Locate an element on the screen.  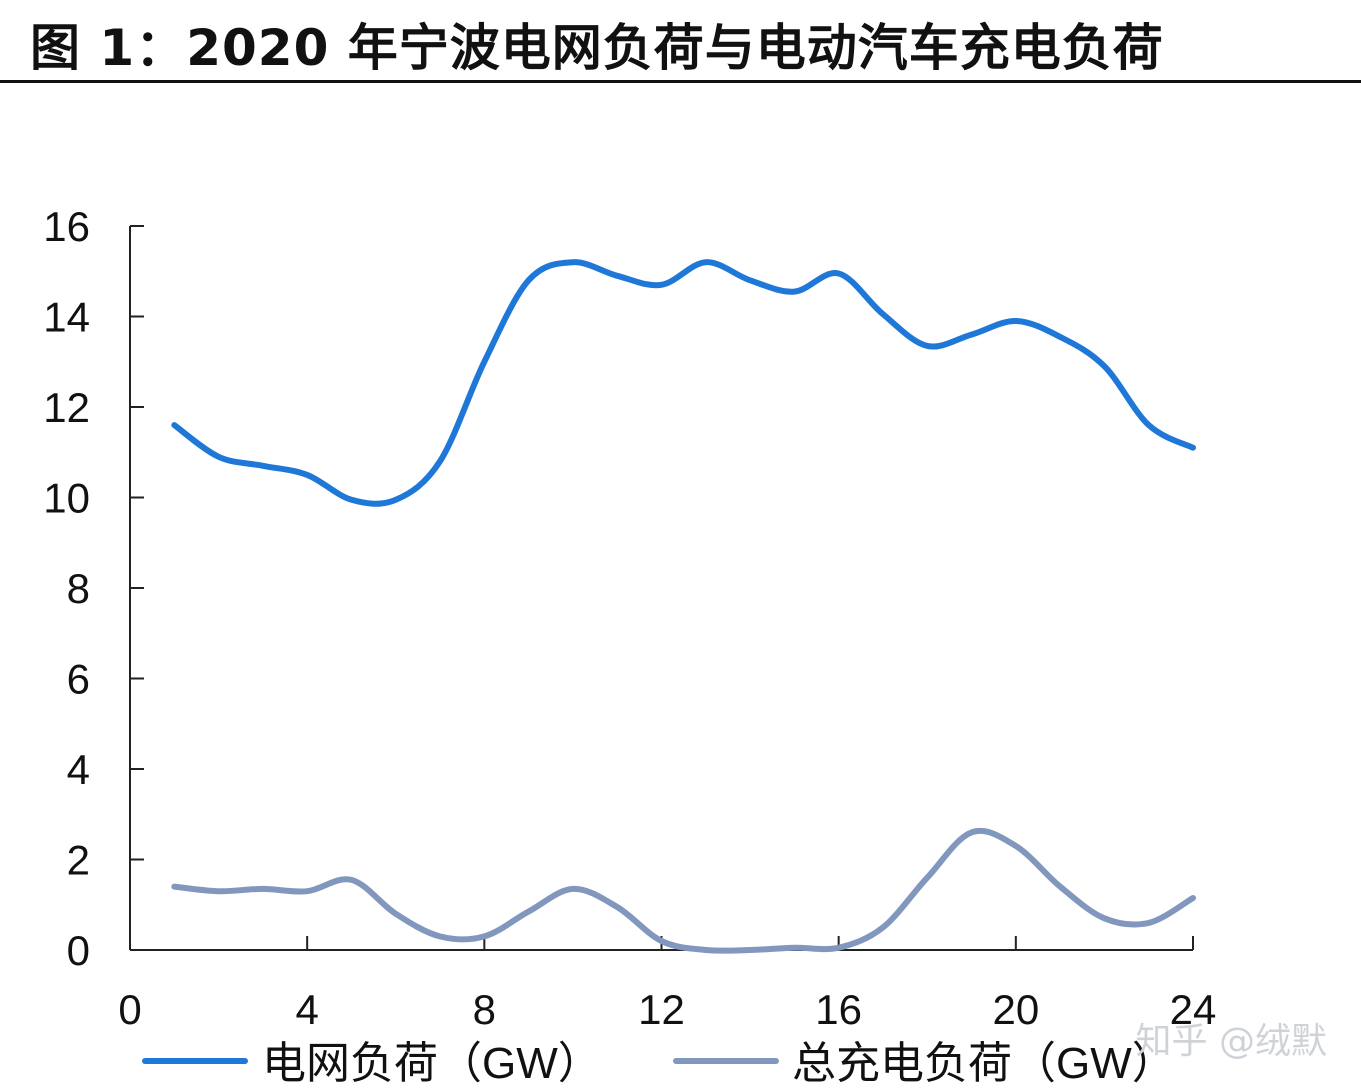
legend: 电网负荷（GW） 总充电负荷（GW） is located at coordinates (659, 1063).